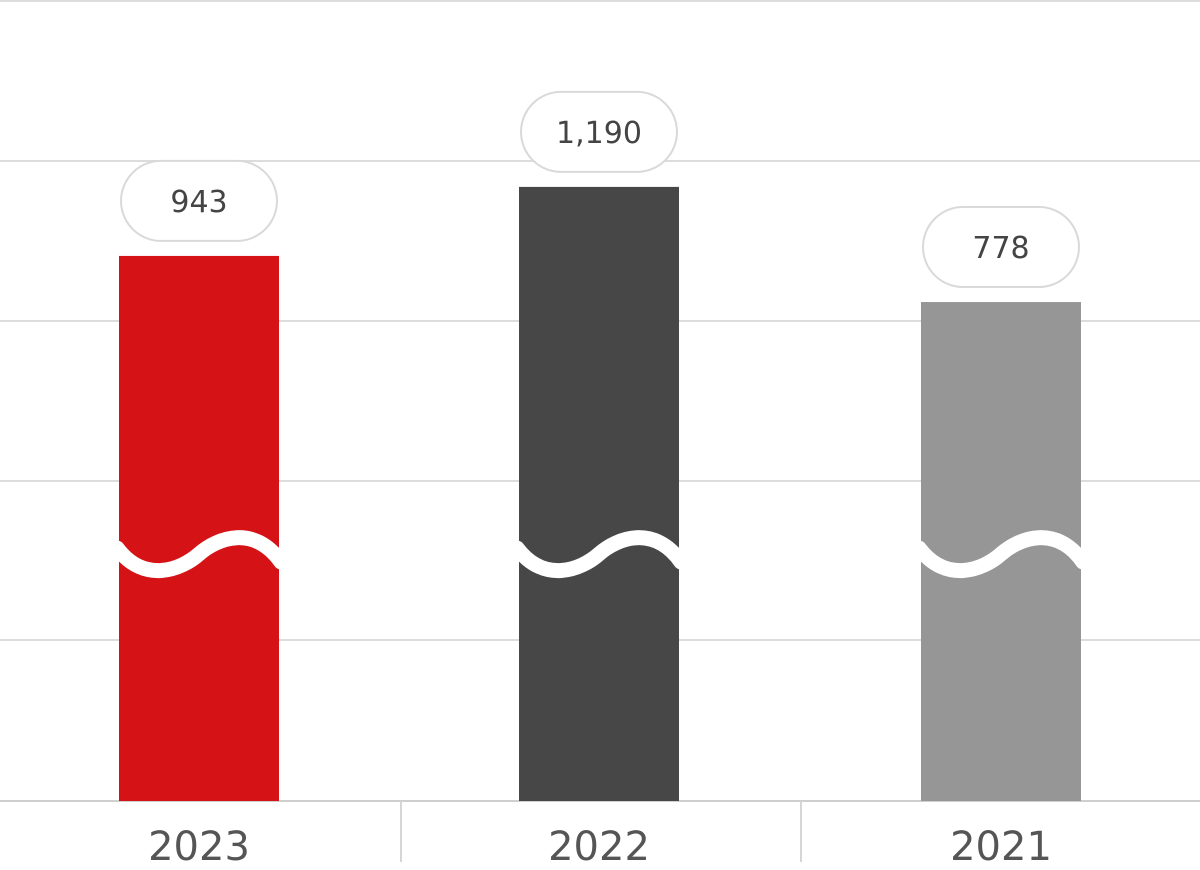 Image resolution: width=1200 pixels, height=870 pixels. I want to click on bar-2022, so click(599, 493).